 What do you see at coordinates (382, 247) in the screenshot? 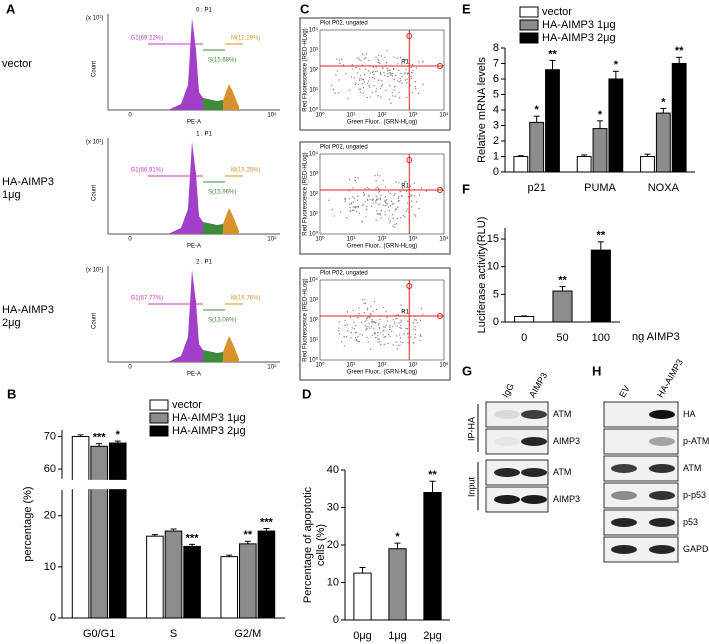
I see `x-axis-label: Green Fluor.. (GRN-HLog)` at bounding box center [382, 247].